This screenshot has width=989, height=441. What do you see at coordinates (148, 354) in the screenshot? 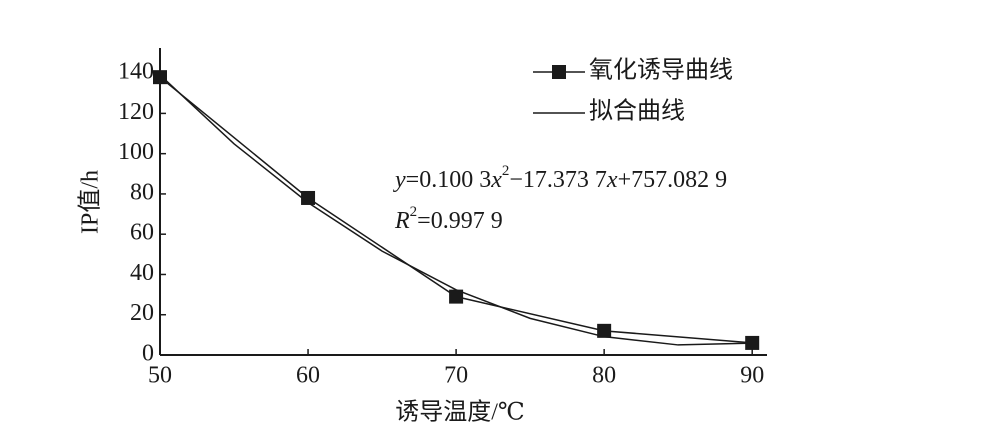
I see `y-tick-label: 0` at bounding box center [148, 354].